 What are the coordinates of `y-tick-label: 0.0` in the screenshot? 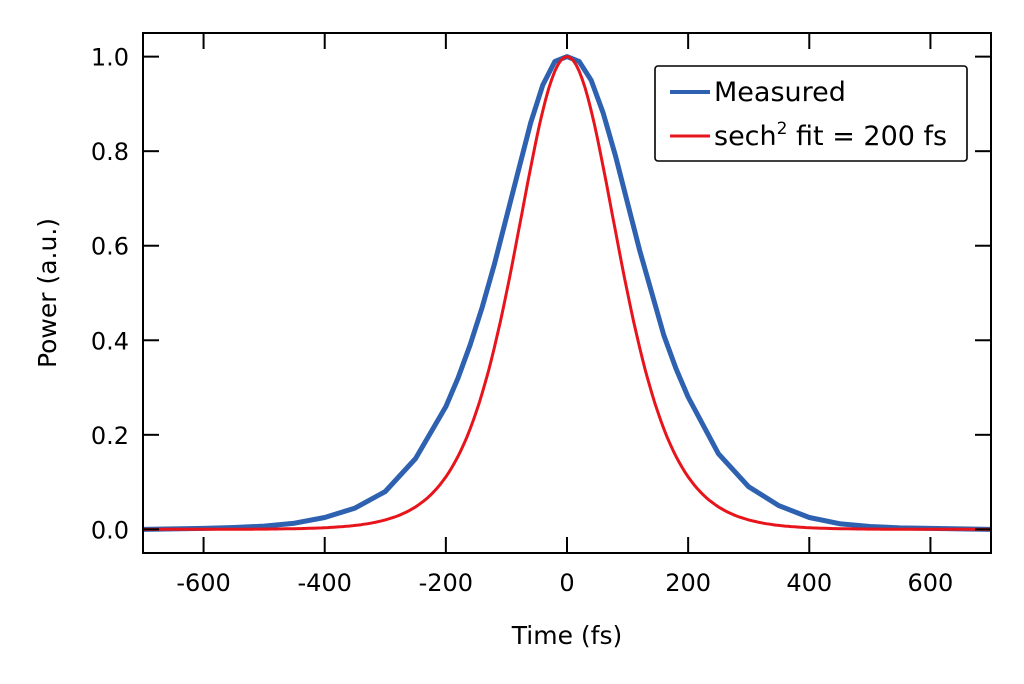 It's located at (110, 530).